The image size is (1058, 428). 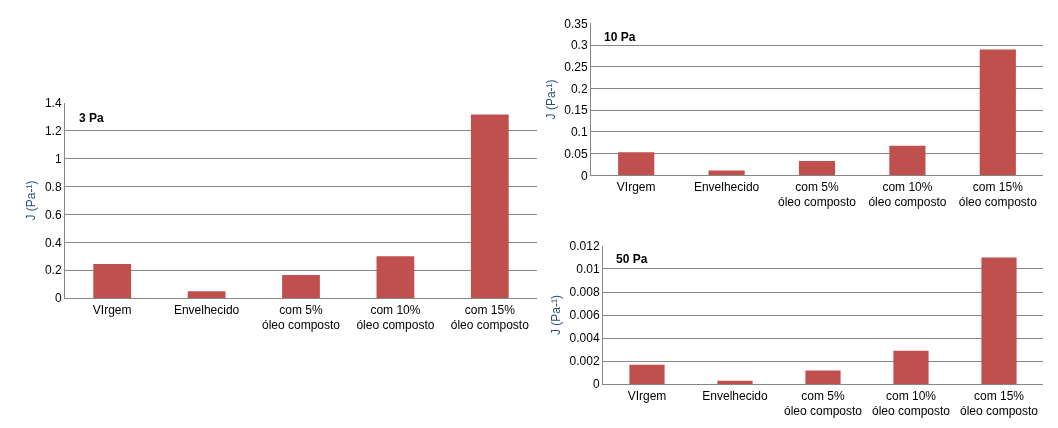 I want to click on y-tick-label: 0.012, so click(x=584, y=246).